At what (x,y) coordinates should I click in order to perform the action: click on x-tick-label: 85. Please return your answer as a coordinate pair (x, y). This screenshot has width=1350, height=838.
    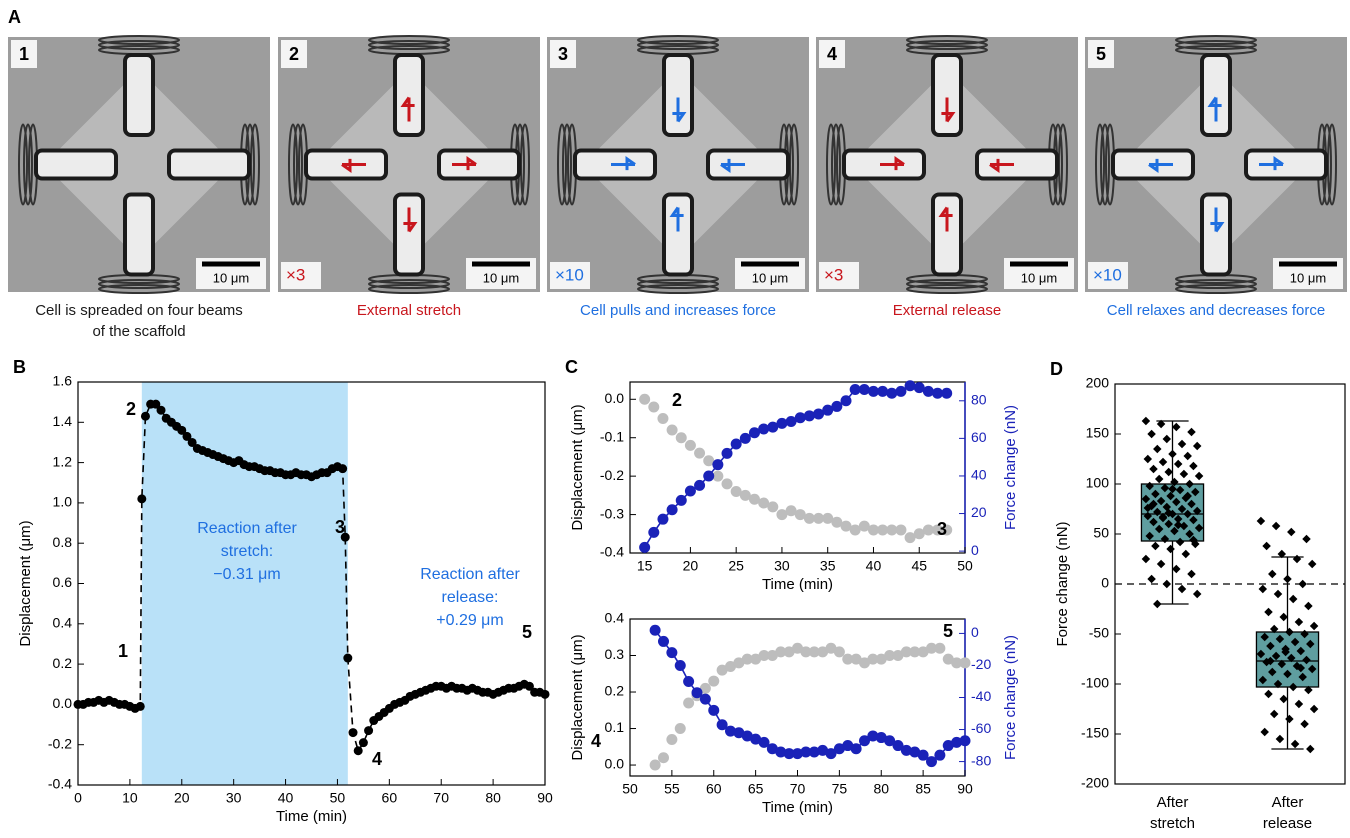
    Looking at the image, I should click on (923, 789).